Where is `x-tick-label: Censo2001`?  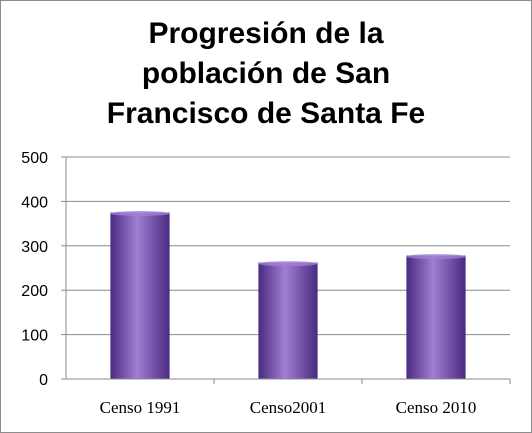
x-tick-label: Censo2001 is located at coordinates (288, 407).